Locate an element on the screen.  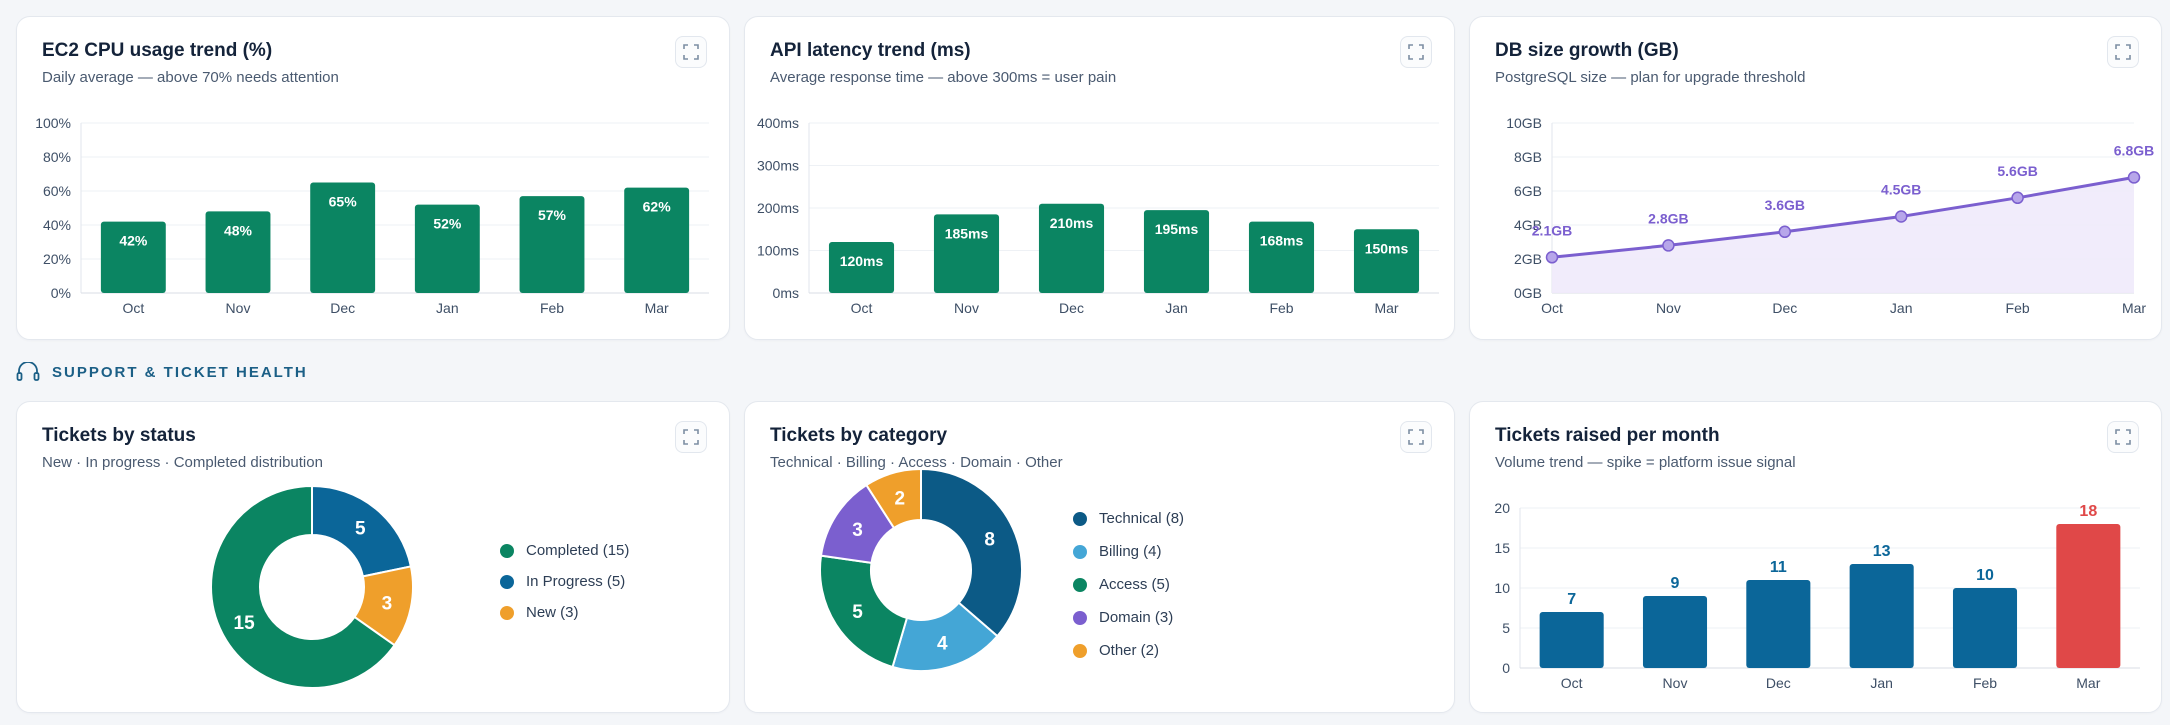
y-tick-label: 100ms is located at coordinates (778, 251).